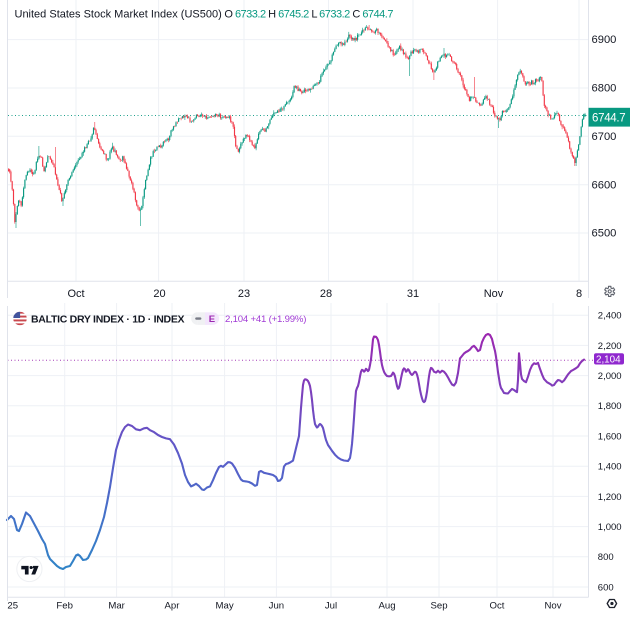  I want to click on svg-text: 25, so click(12, 606).